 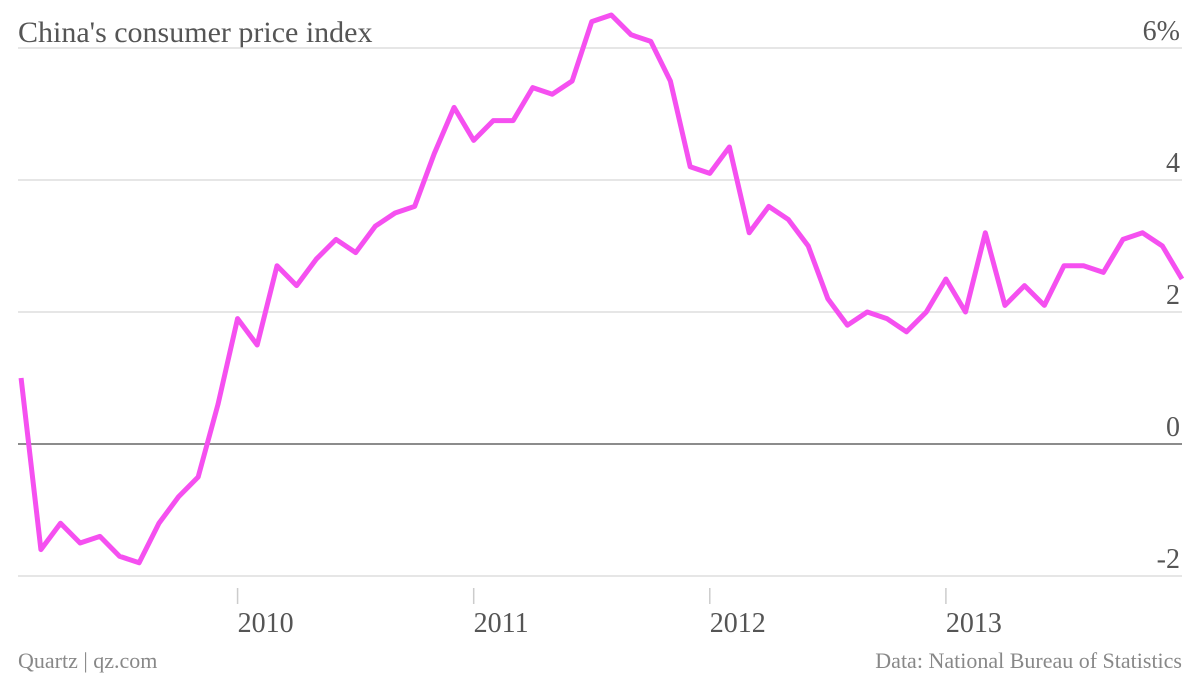 What do you see at coordinates (266, 623) in the screenshot?
I see `x-tick-label: 2010` at bounding box center [266, 623].